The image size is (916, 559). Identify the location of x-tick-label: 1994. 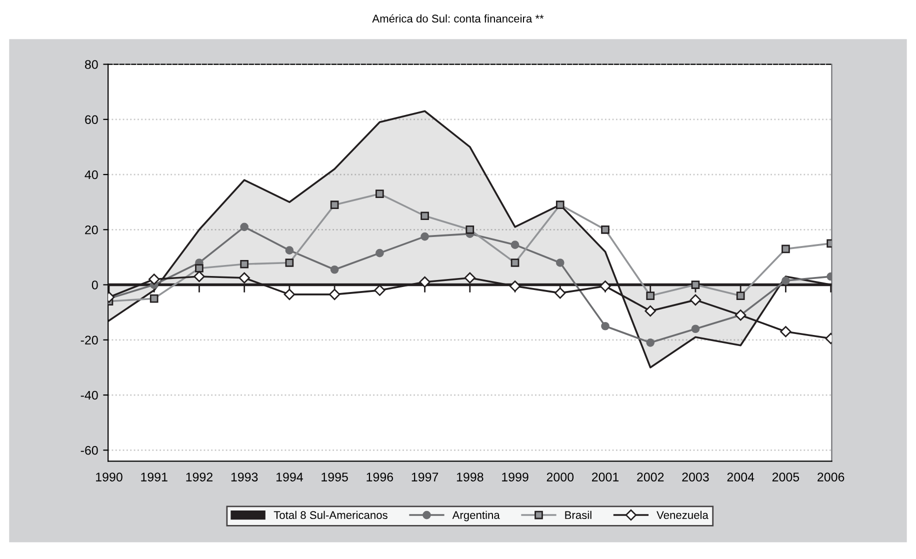
(289, 477).